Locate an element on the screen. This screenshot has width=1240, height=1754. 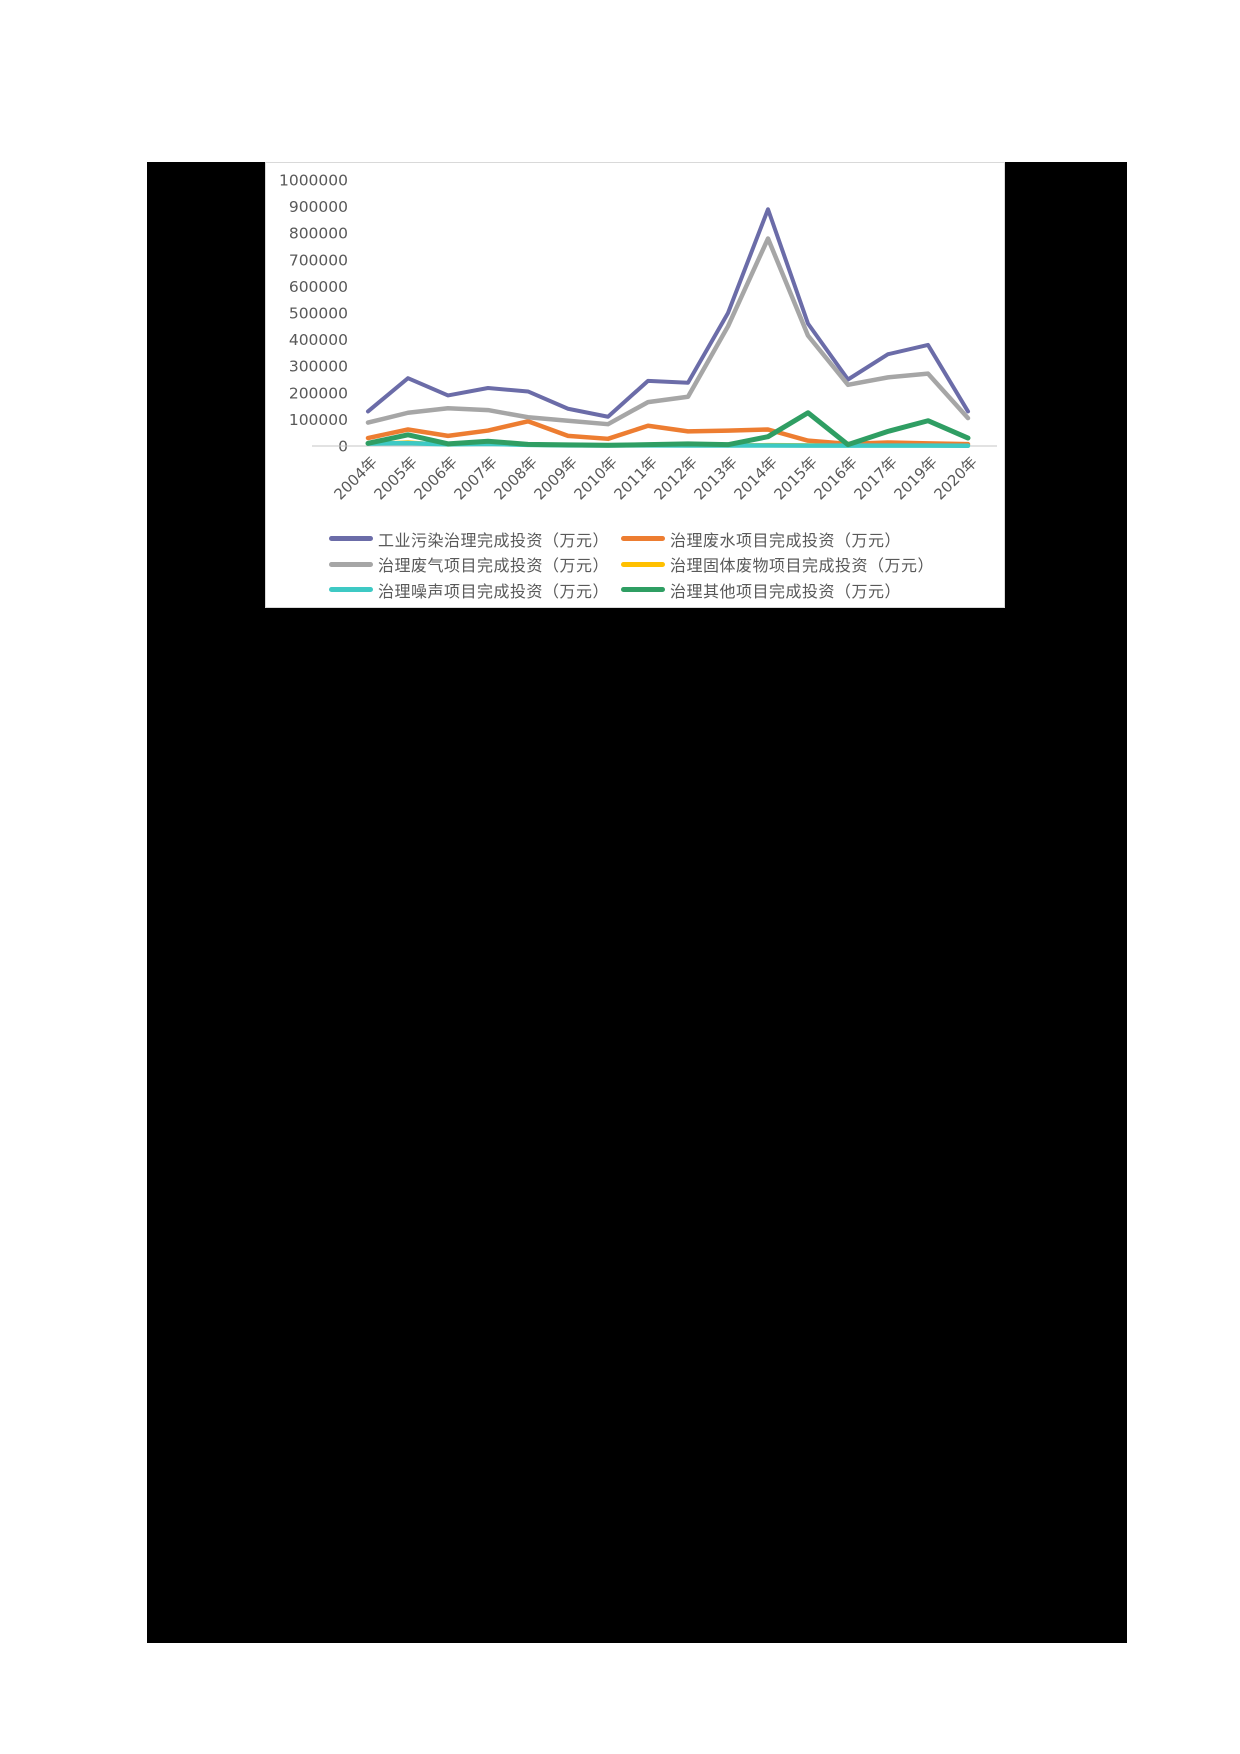
y-tick-label: 1000000 is located at coordinates (313, 181).